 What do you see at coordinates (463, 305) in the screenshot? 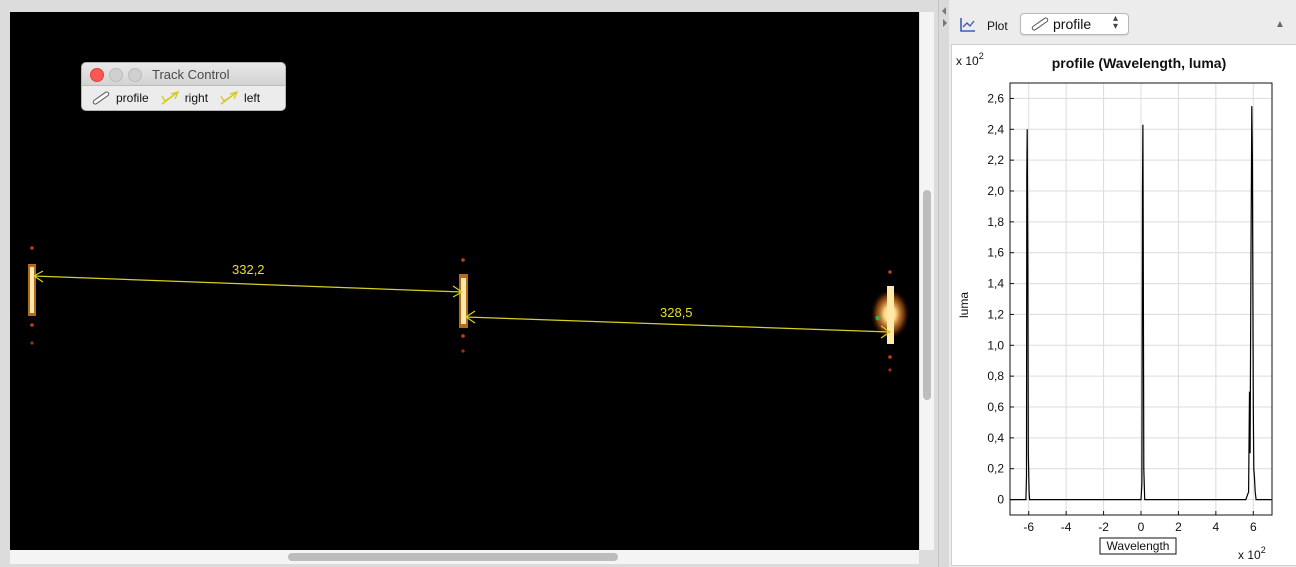
I see `spectral-line-center` at bounding box center [463, 305].